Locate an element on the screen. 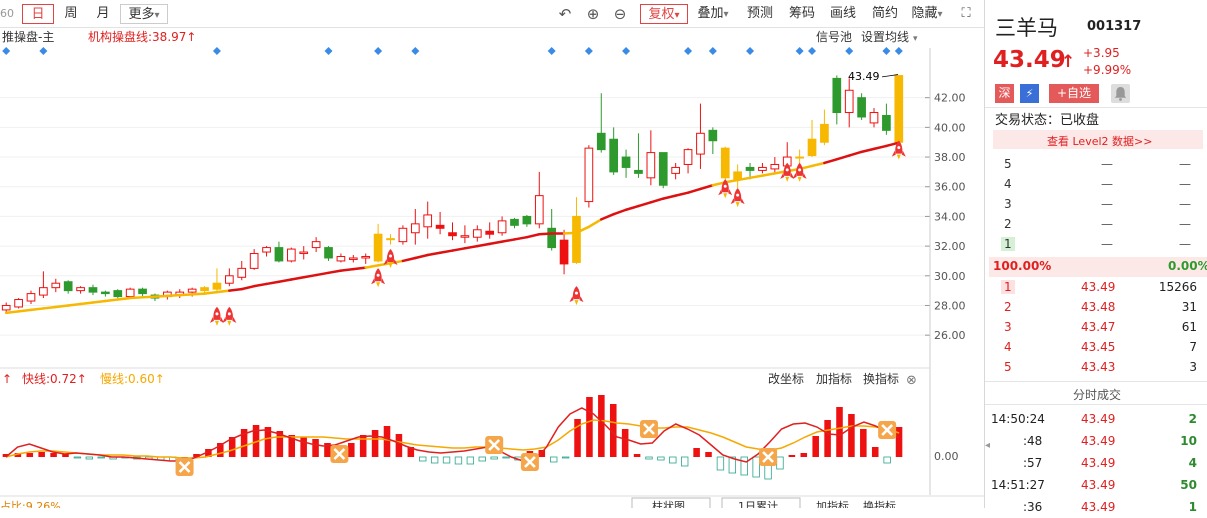 Image resolution: width=1207 pixels, height=518 pixels. leiji-dropdown is located at coordinates (761, 502).